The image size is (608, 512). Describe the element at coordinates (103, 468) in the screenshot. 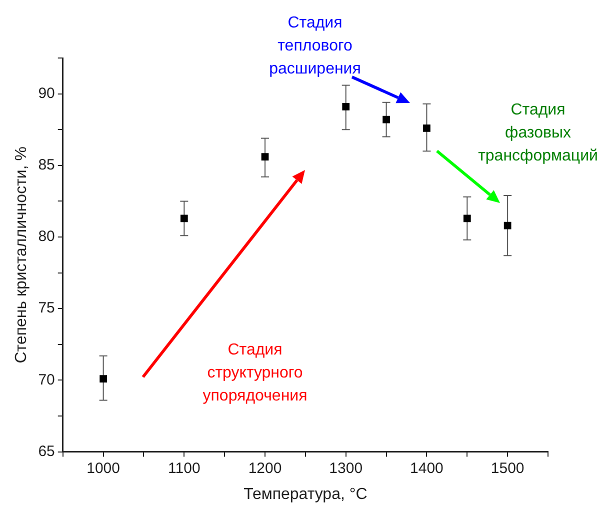

I see `x-tick-label: 1000` at that location.